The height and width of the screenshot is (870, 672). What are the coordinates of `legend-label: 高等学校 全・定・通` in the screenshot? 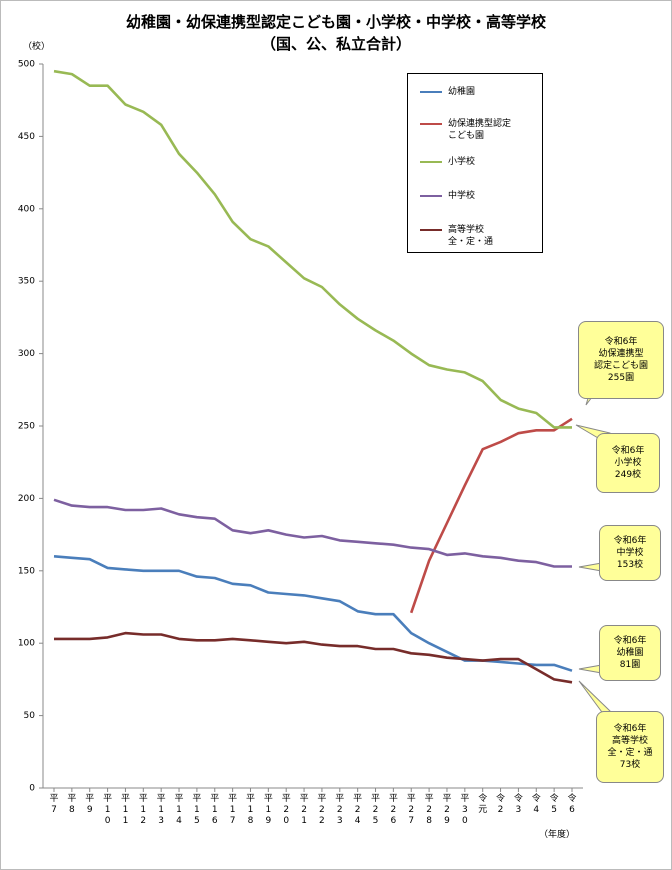 It's located at (471, 236).